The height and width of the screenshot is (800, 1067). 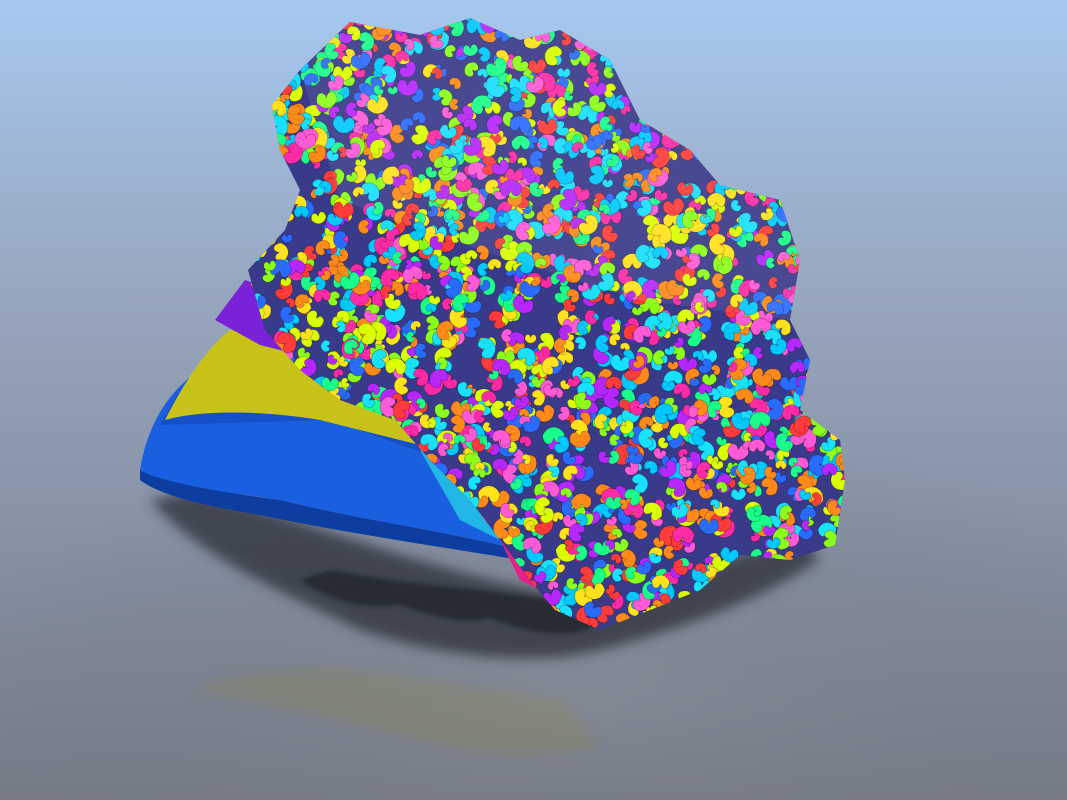 I want to click on shadow-detail, so click(x=450, y=602).